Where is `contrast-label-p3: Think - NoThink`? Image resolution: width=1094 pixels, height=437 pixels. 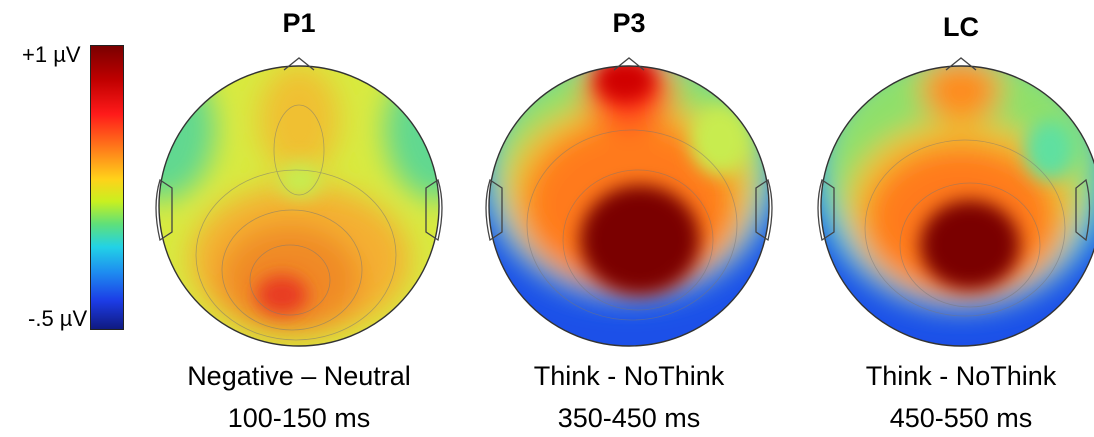 contrast-label-p3: Think - NoThink is located at coordinates (629, 376).